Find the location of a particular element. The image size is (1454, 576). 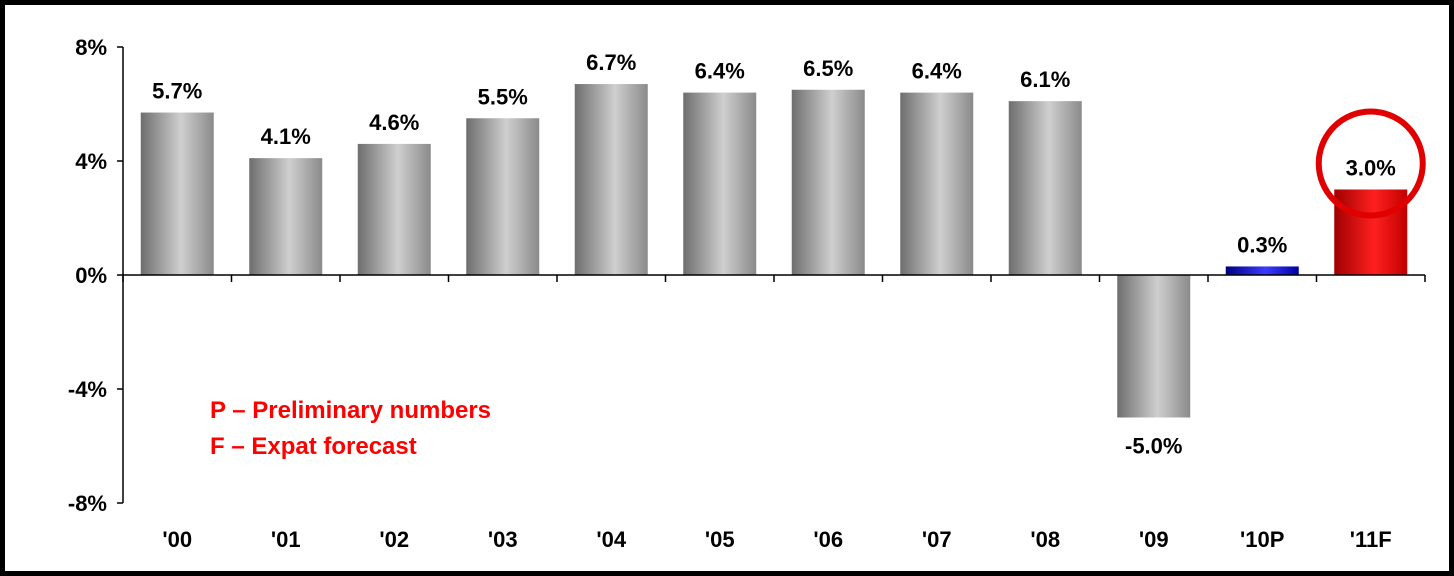

data-label: 6.5% is located at coordinates (828, 68).